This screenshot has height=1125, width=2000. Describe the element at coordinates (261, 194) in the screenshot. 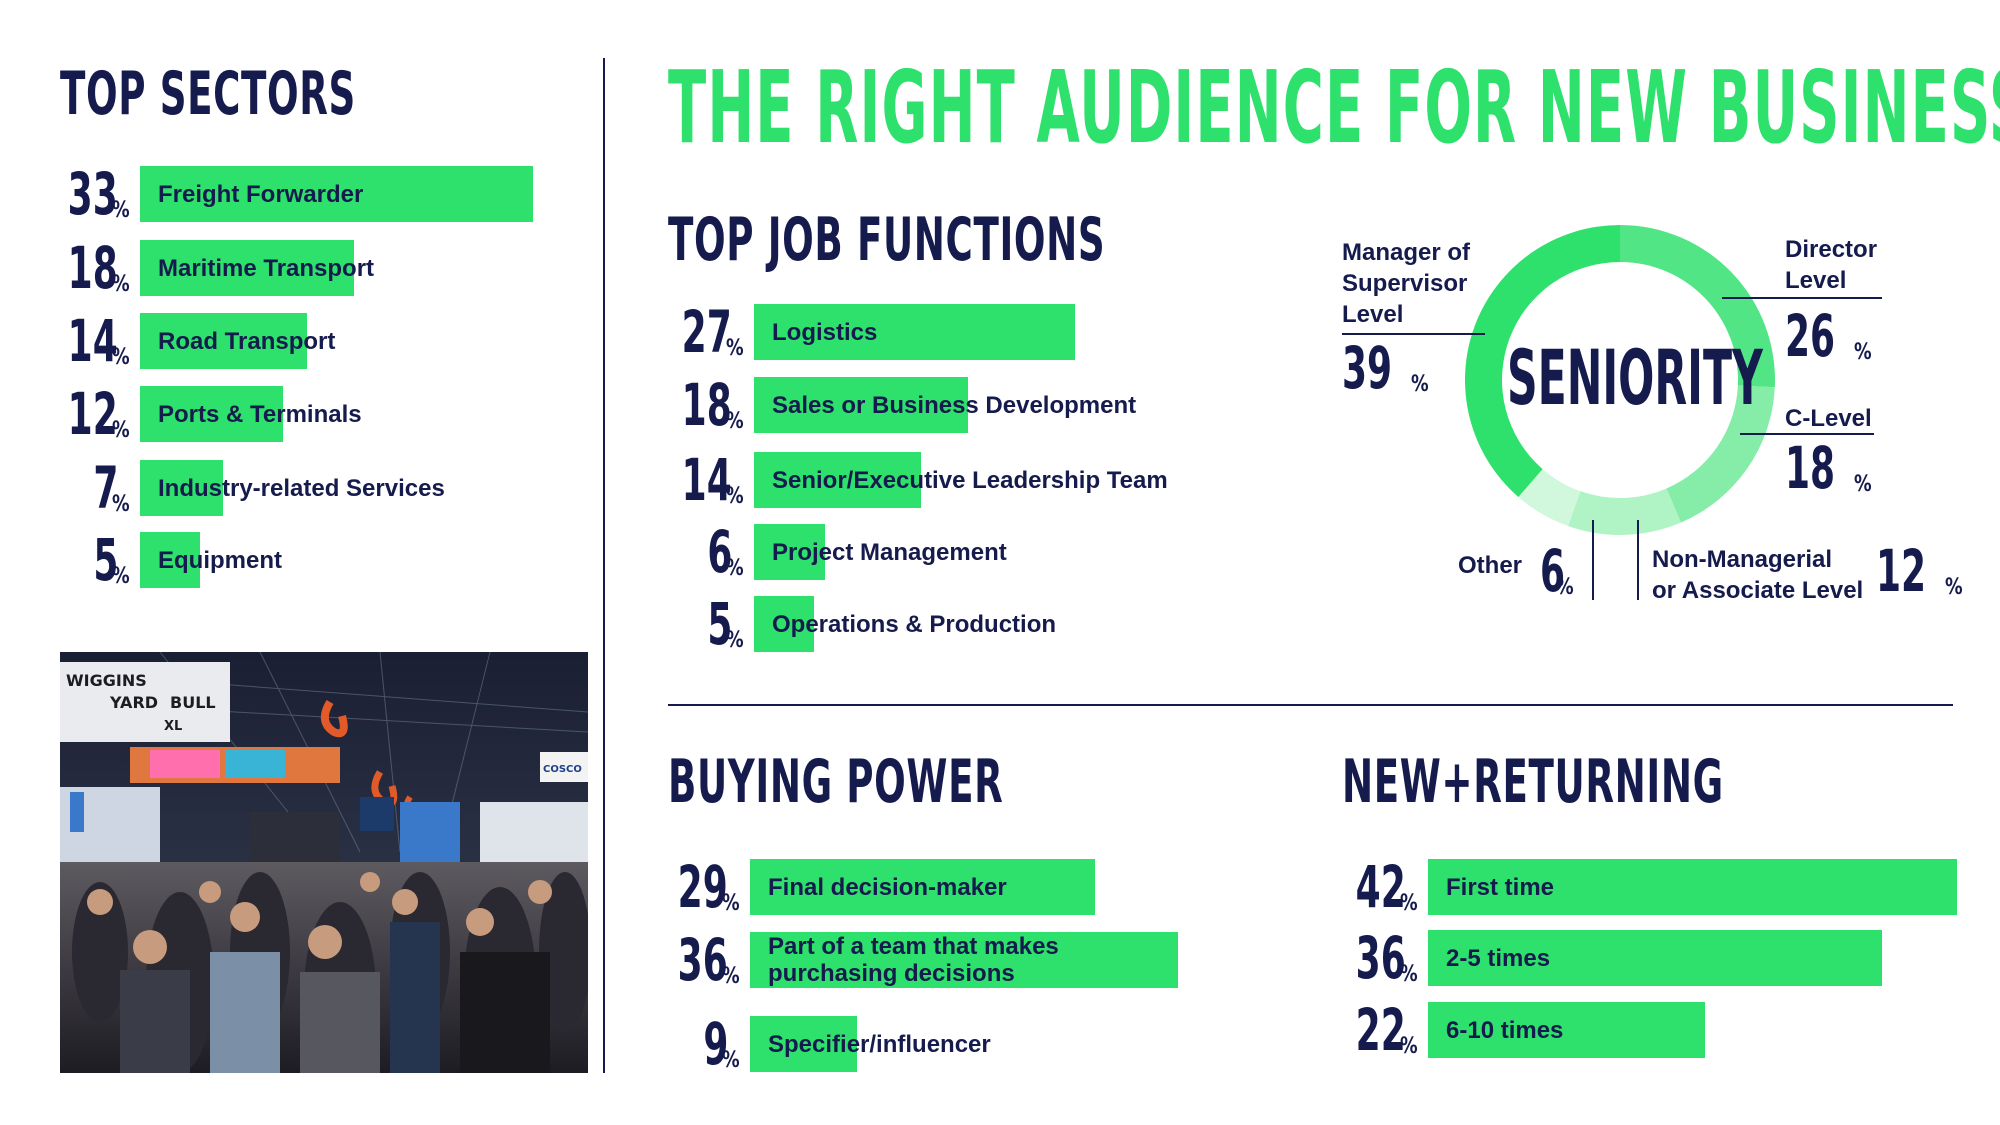

I see `bar-category-label: Freight Forwarder` at that location.